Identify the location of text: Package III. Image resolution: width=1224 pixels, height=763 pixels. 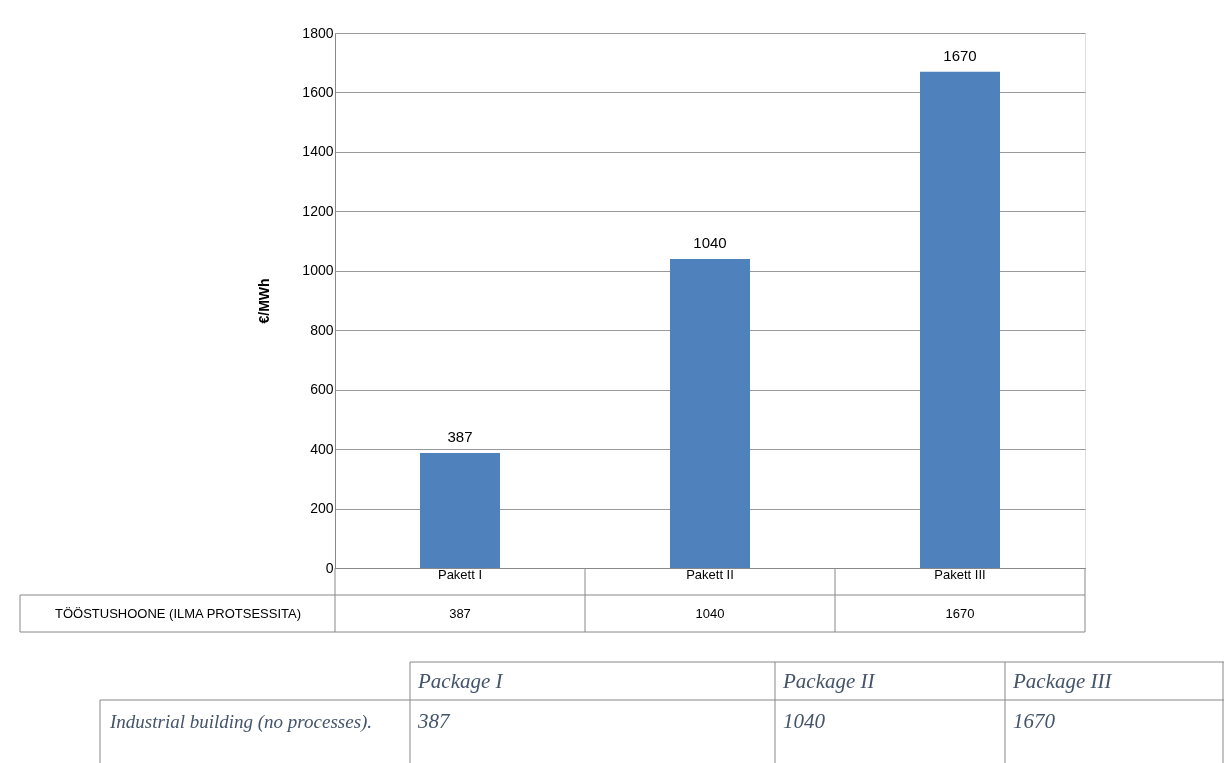
(1062, 681).